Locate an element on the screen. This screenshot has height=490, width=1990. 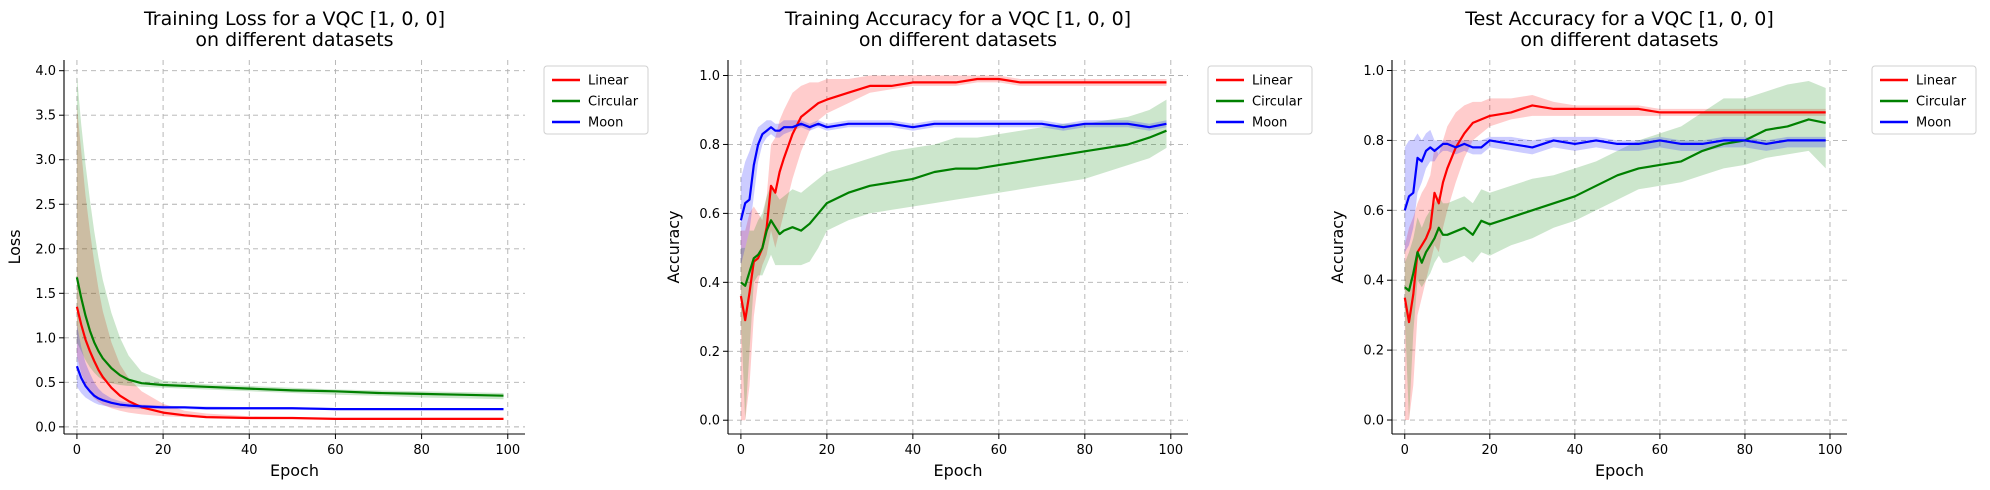
y-tick-label: 1.5 is located at coordinates (45, 294).